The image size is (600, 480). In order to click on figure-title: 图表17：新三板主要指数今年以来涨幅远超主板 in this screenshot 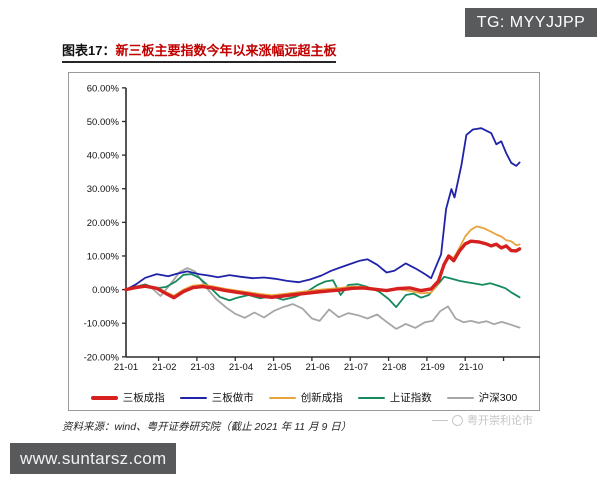, I will do `click(199, 51)`.